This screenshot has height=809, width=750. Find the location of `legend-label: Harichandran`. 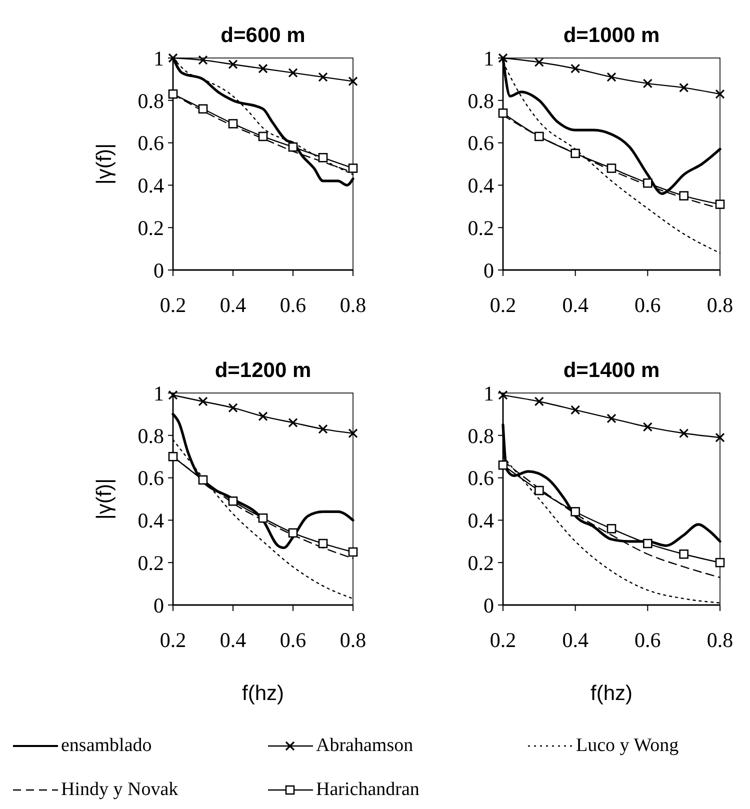

legend-label: Harichandran is located at coordinates (368, 789).